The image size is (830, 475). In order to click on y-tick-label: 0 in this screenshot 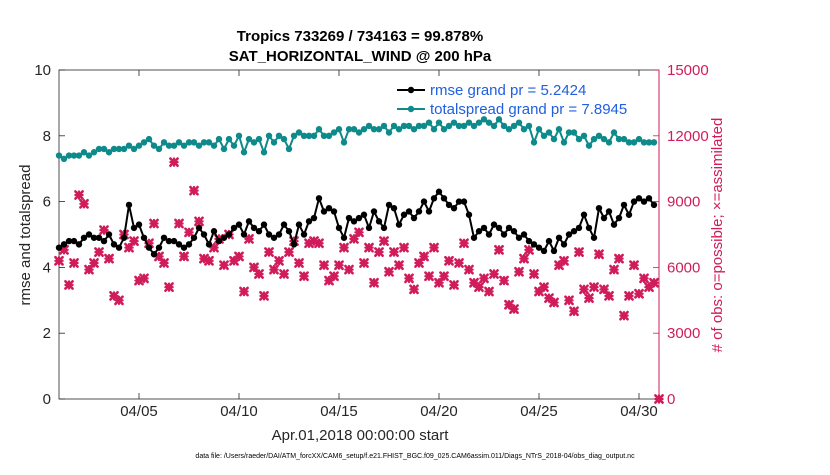, I will do `click(47, 399)`.